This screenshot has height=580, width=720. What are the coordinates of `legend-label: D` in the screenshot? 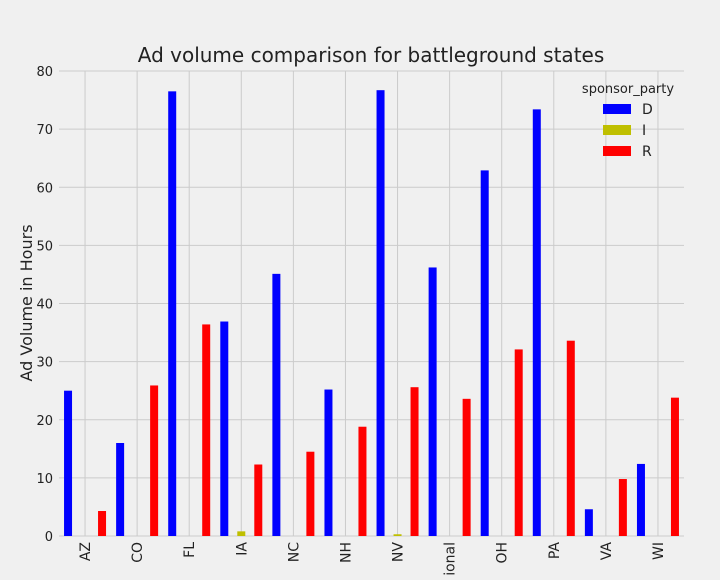 It's located at (647, 110).